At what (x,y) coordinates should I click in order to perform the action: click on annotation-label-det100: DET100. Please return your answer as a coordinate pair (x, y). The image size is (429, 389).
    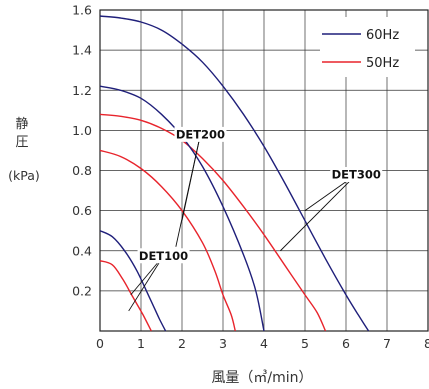
    Looking at the image, I should click on (163, 256).